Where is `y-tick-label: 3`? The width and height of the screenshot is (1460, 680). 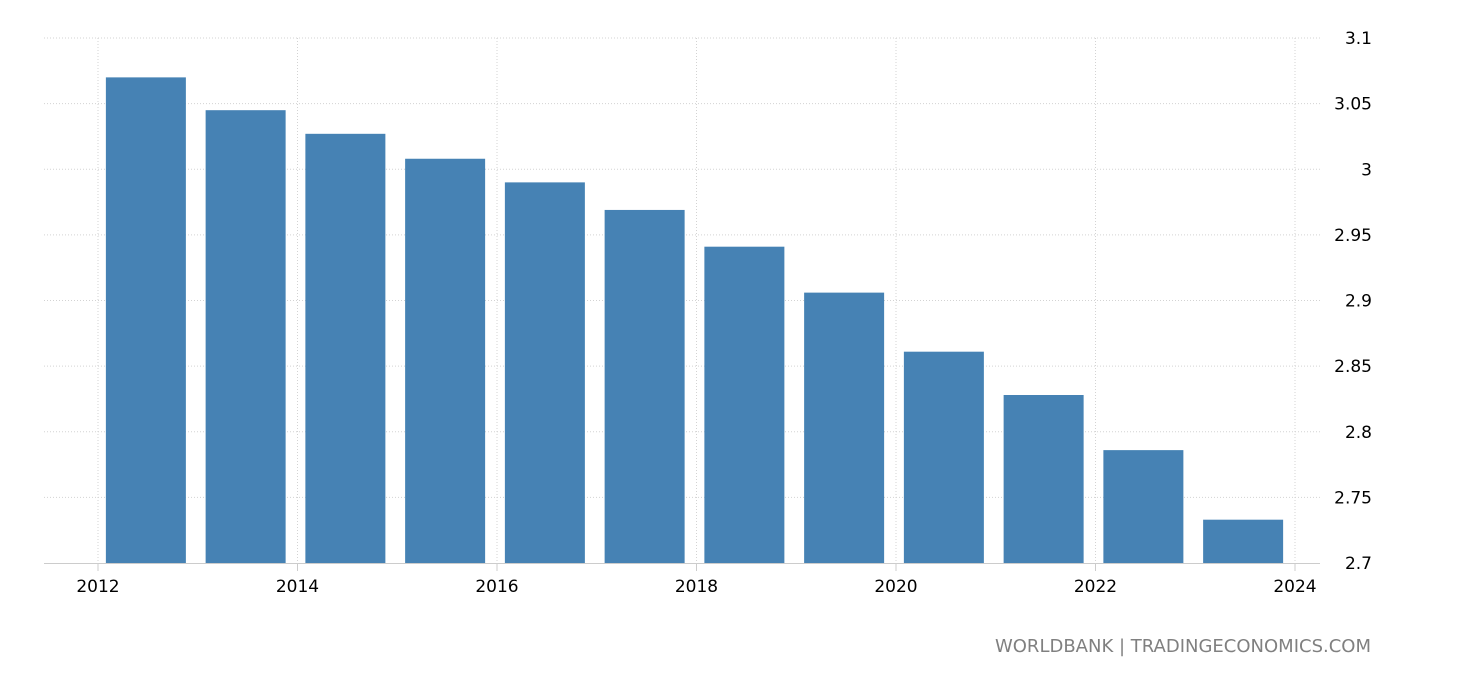
y-tick-label: 3 is located at coordinates (1366, 170).